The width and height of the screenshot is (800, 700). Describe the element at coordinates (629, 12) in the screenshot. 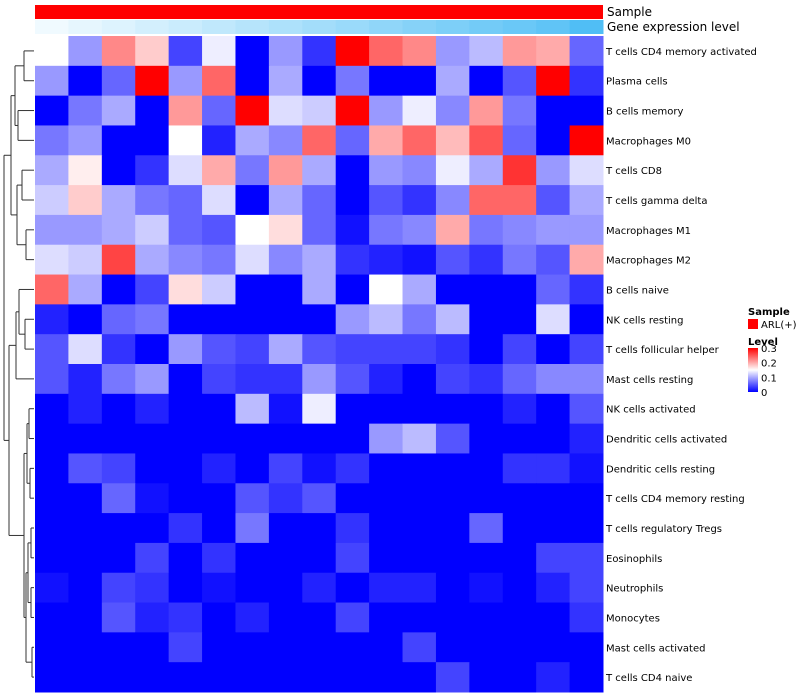

I see `sample-annotation-title: Sample` at that location.